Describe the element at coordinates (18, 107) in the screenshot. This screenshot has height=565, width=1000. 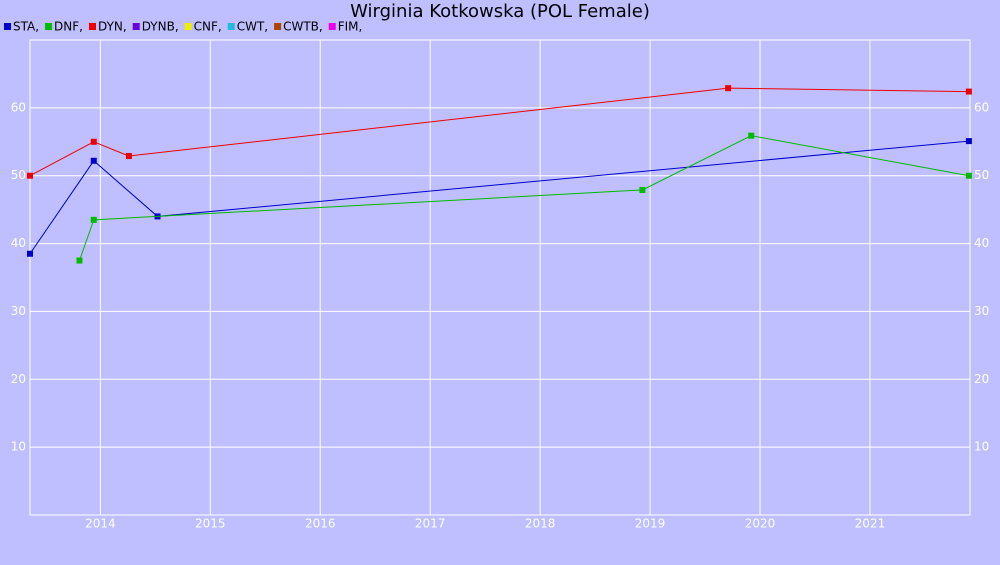
I see `y-tick-label: 60` at that location.